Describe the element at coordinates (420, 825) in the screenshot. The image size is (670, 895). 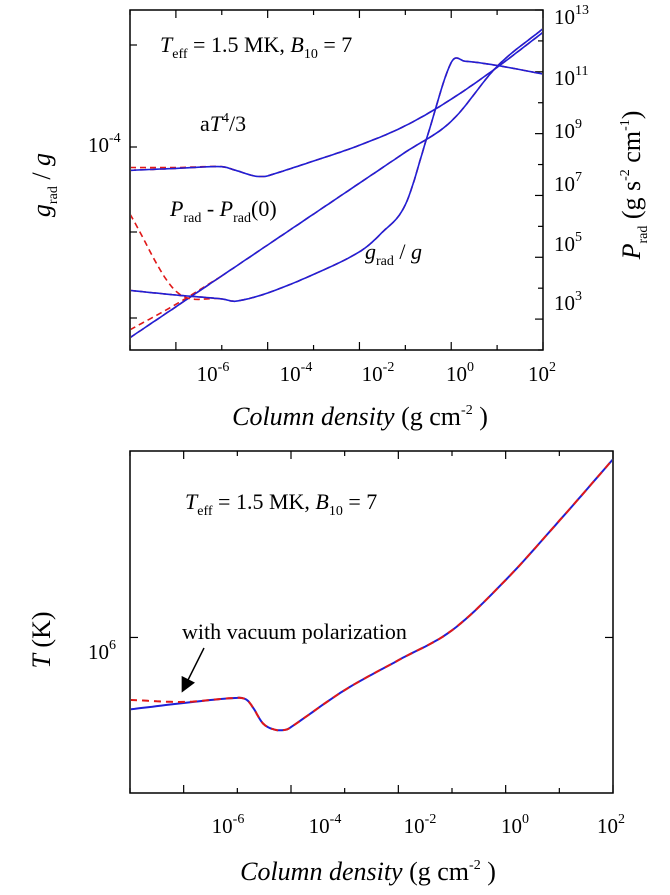
I see `bottom-xtick-1e-2: 10⁻²` at that location.